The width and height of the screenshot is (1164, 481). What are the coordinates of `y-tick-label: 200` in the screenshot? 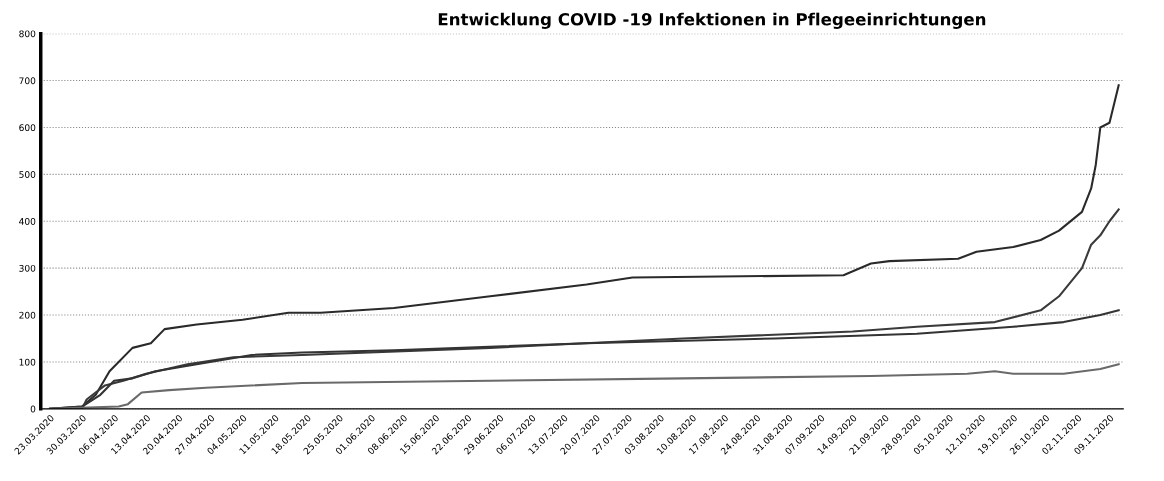 It's located at (27, 315).